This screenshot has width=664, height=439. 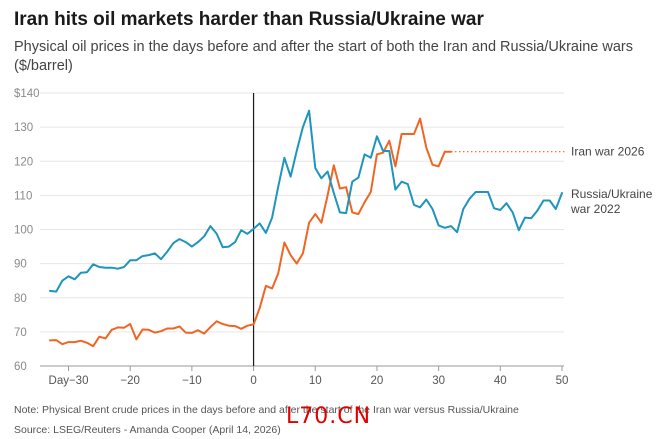 I want to click on y-tick-label: 70, so click(x=20, y=333).